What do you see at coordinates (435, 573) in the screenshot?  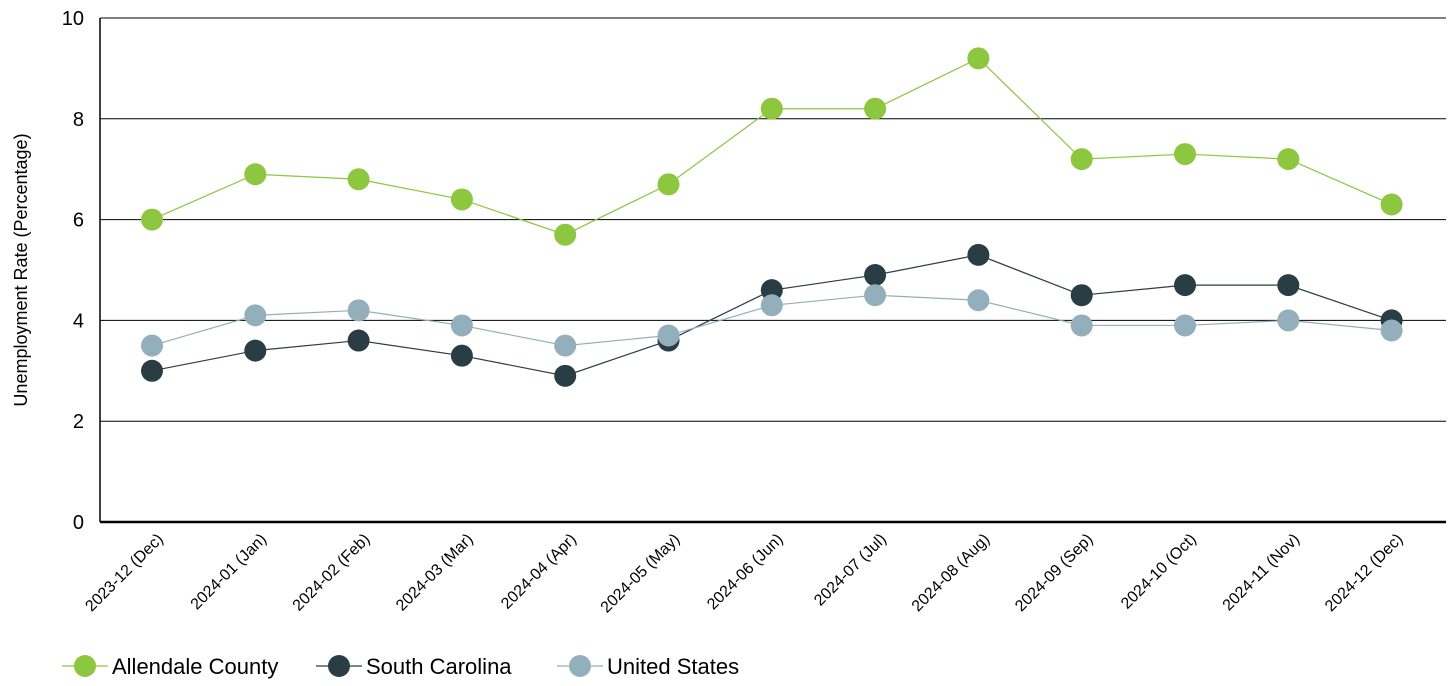 I see `x-tick-label: 2024-03 (Mar)` at bounding box center [435, 573].